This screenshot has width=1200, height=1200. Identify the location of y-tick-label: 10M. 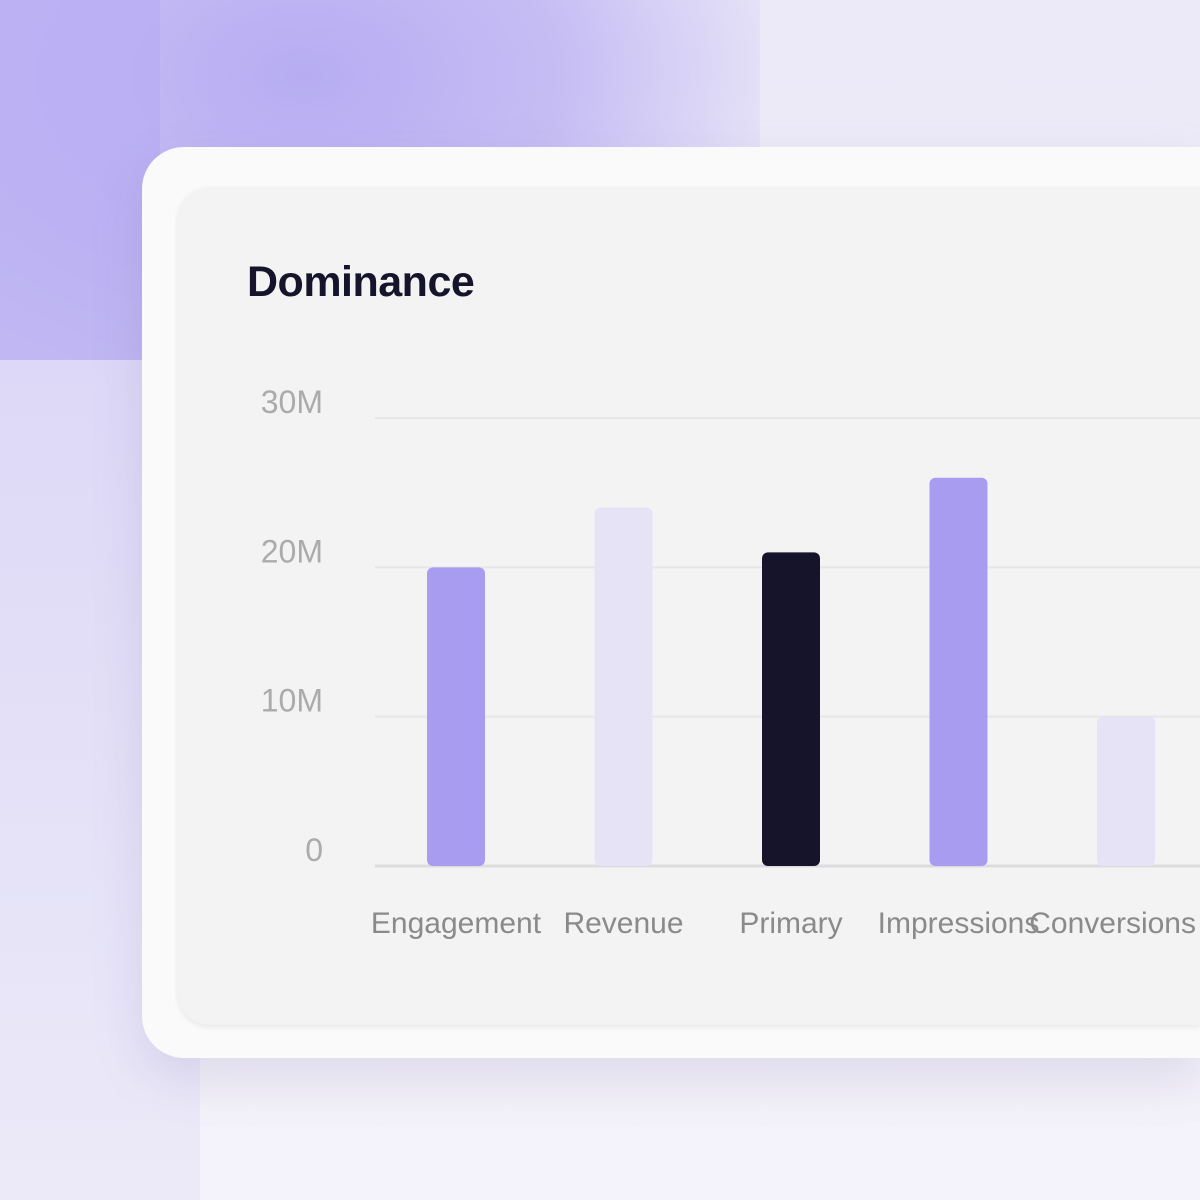
(292, 701).